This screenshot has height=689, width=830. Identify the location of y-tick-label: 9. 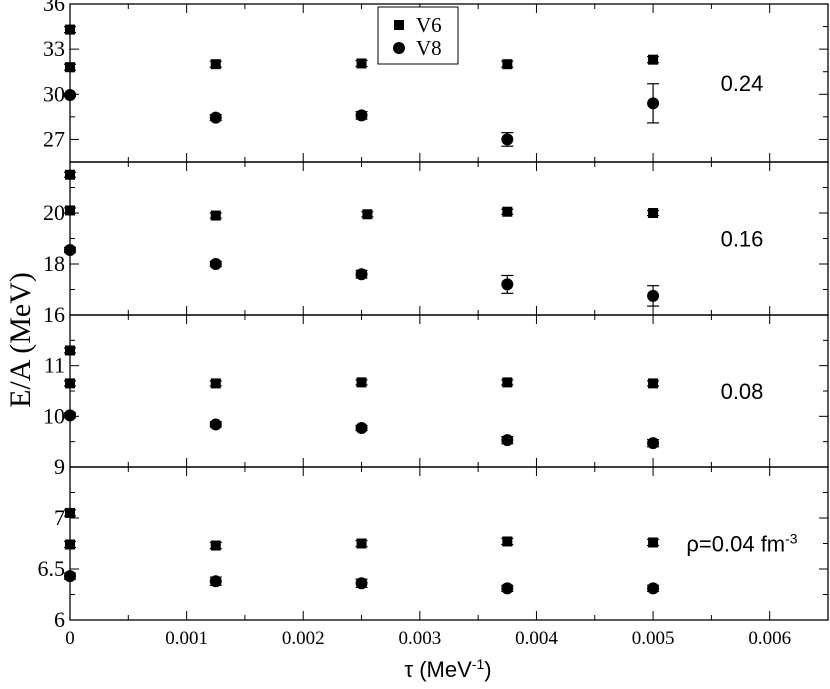
(59, 466).